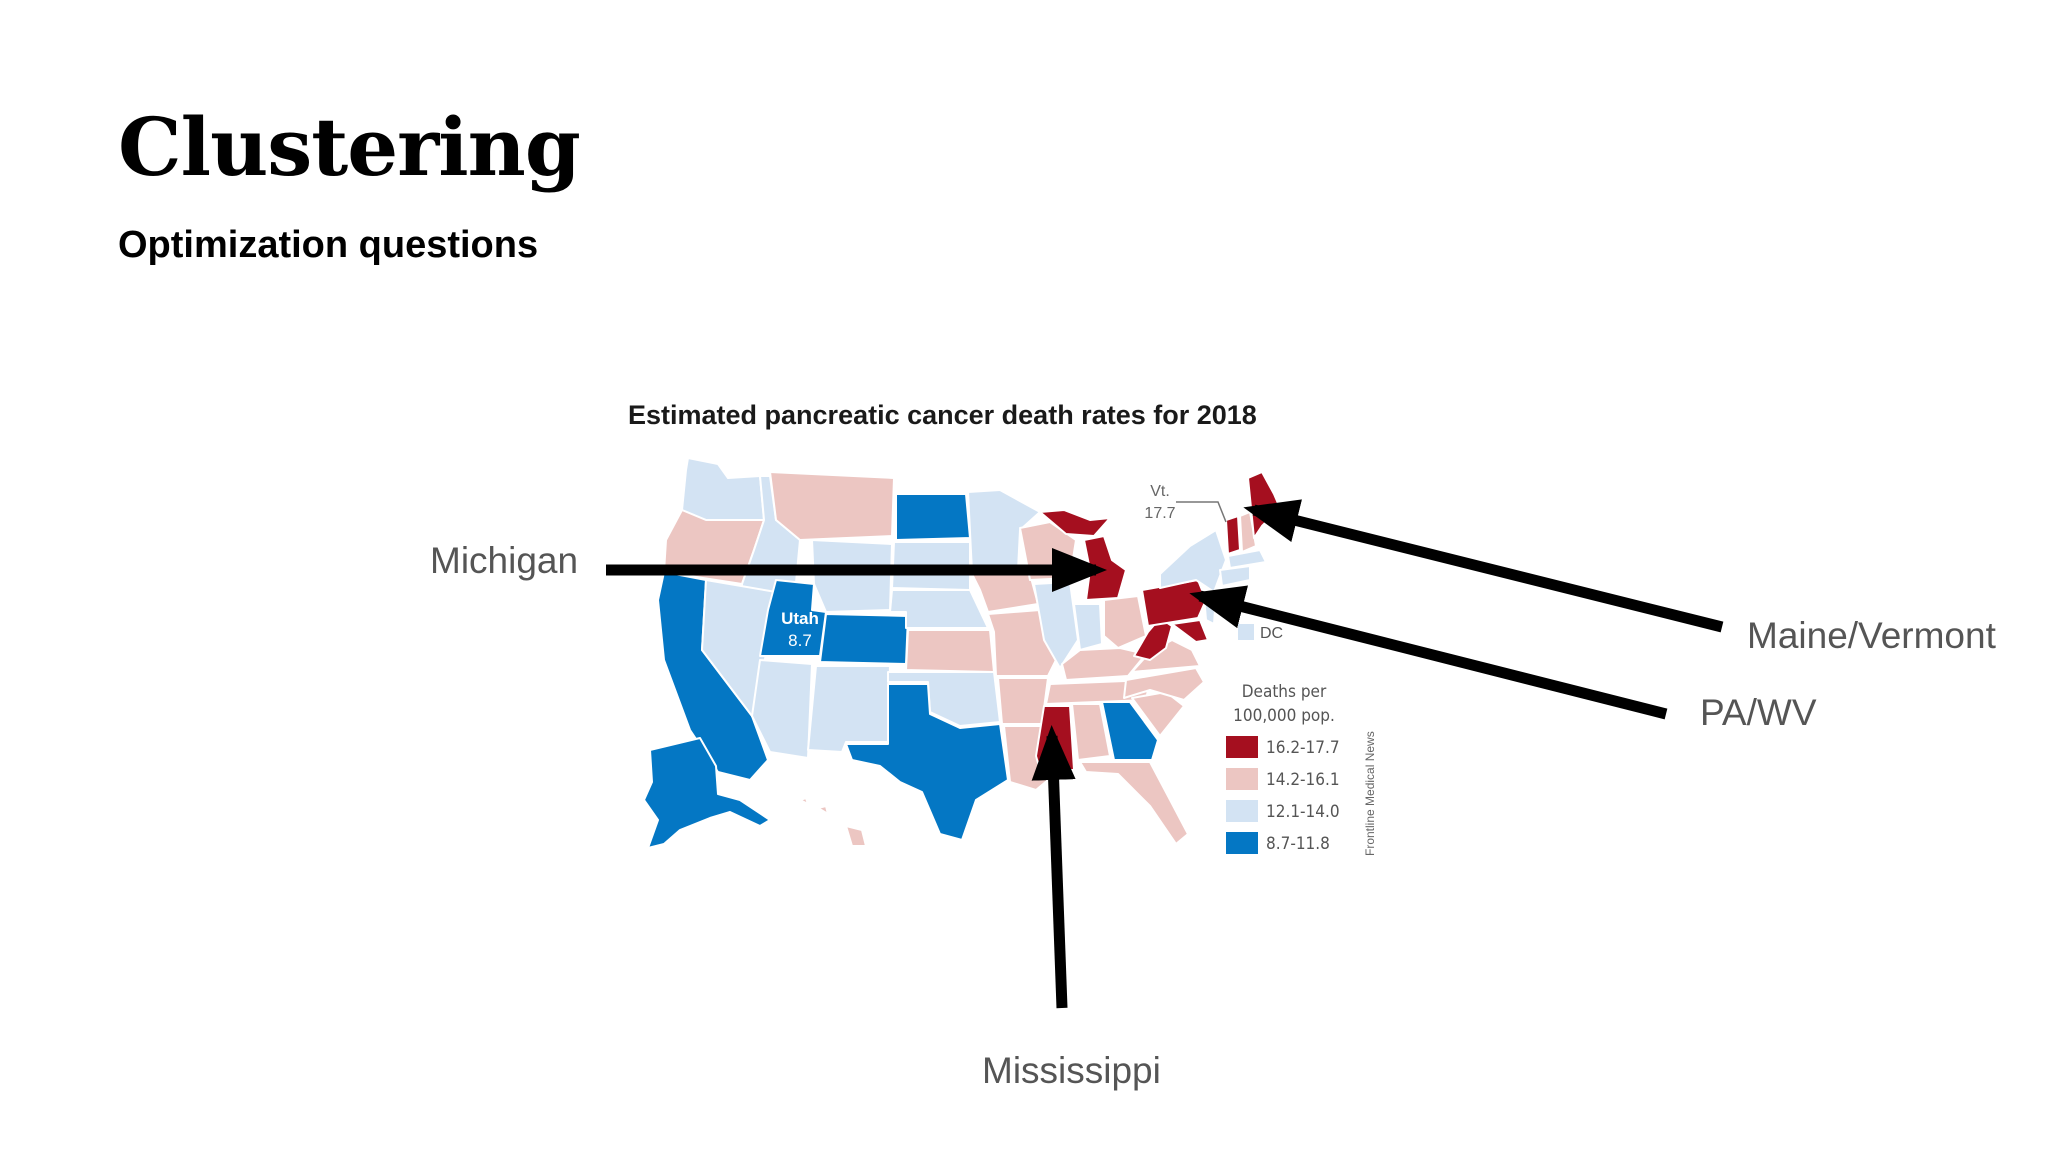 Image resolution: width=2048 pixels, height=1152 pixels. I want to click on utah-label: Utah, so click(800, 618).